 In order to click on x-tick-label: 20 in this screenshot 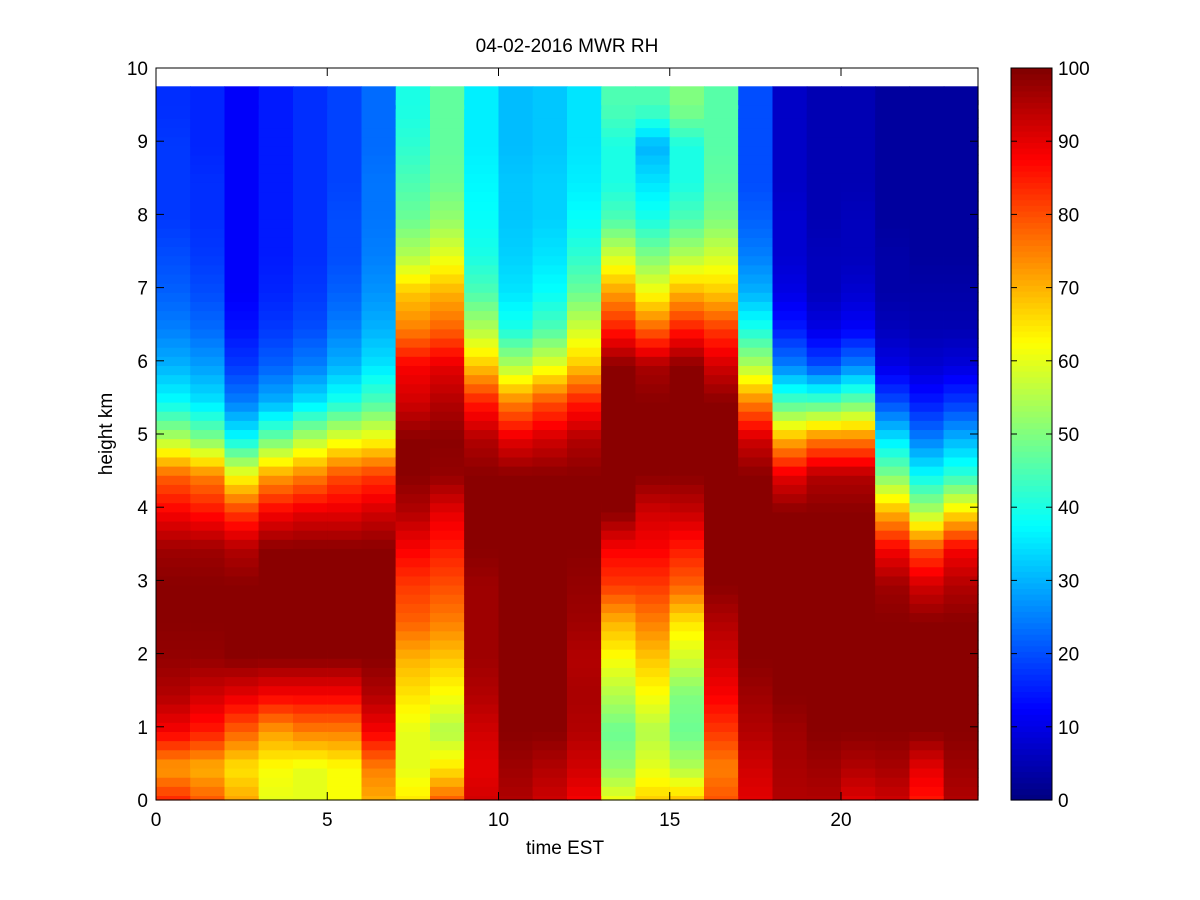, I will do `click(840, 820)`.